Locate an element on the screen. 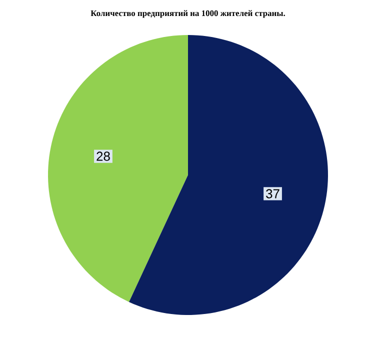 This screenshot has height=344, width=376. data-label: 28 is located at coordinates (103, 156).